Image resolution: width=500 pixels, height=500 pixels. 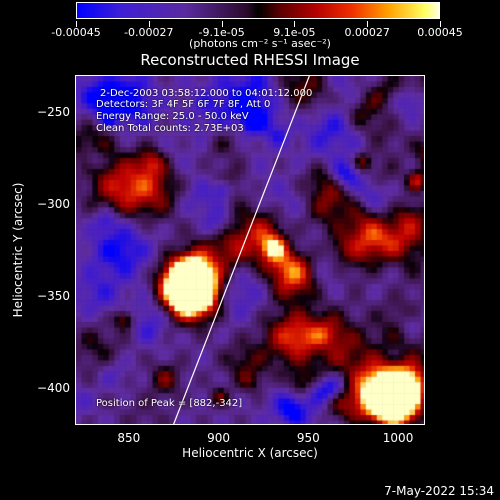 What do you see at coordinates (149, 32) in the screenshot?
I see `colorbar-tick-label: -0.00027` at bounding box center [149, 32].